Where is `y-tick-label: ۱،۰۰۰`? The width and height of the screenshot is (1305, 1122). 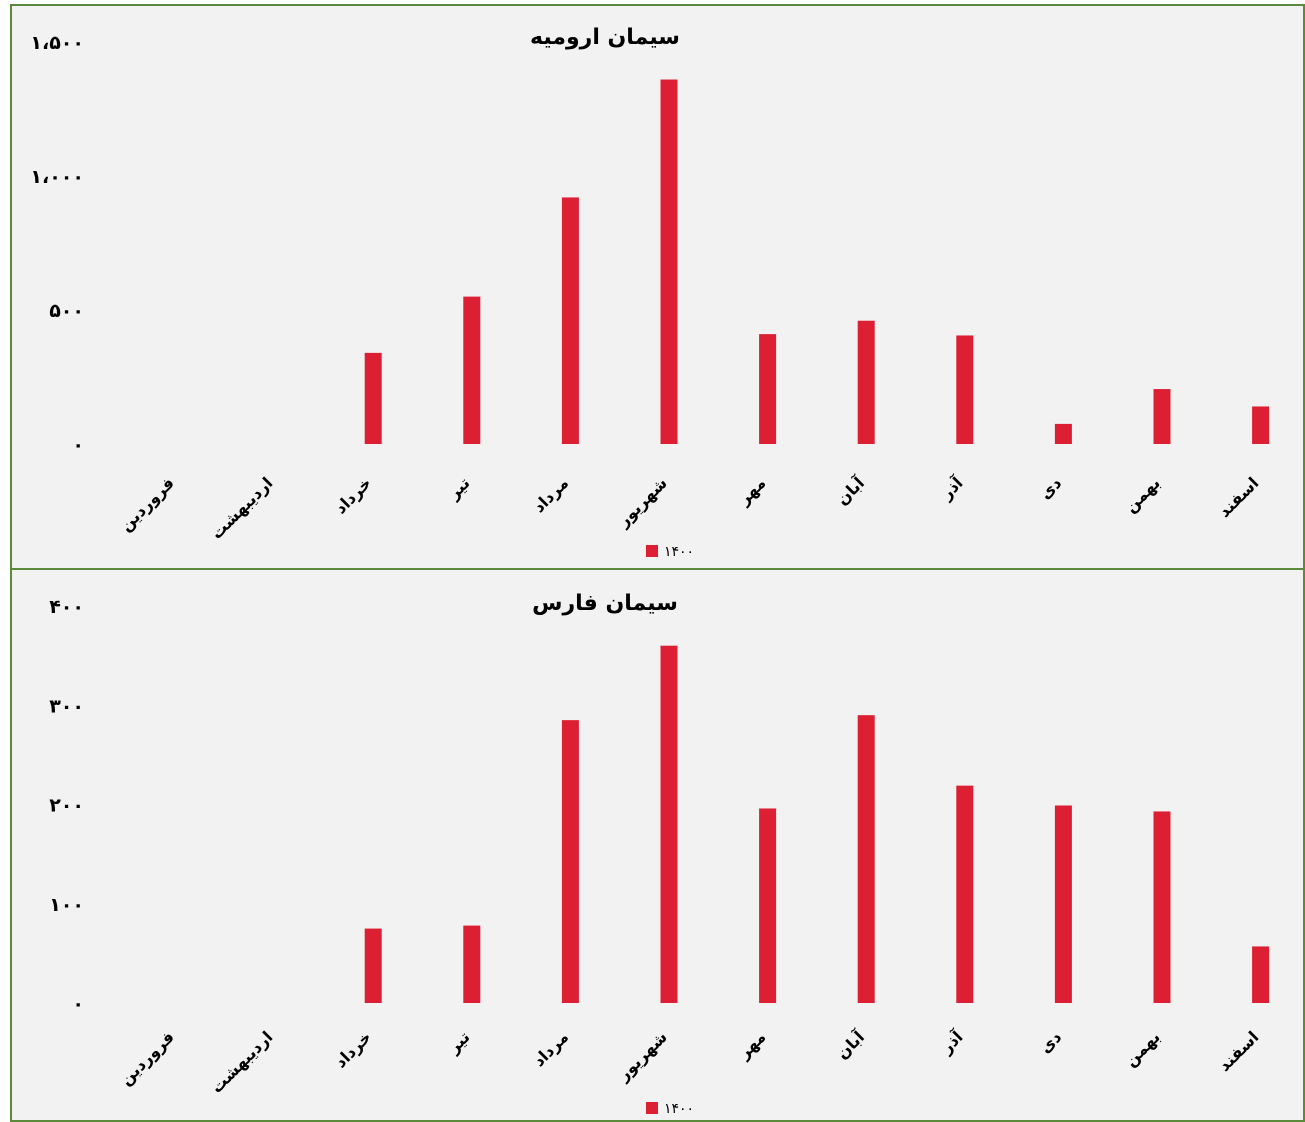 y-tick-label: ۱،۰۰۰ is located at coordinates (57, 177).